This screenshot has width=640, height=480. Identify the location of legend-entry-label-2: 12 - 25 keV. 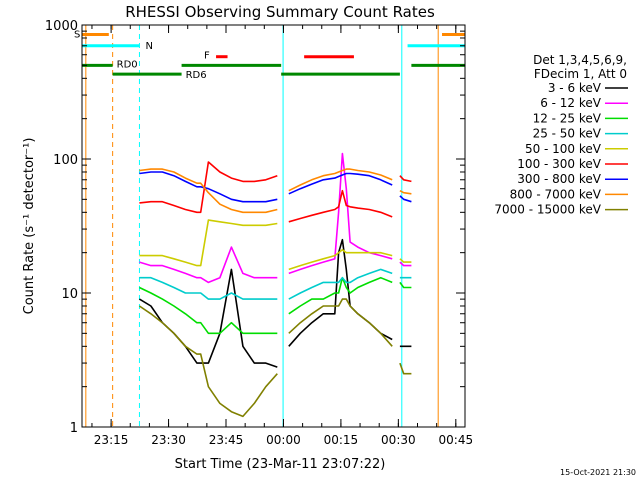
(567, 118).